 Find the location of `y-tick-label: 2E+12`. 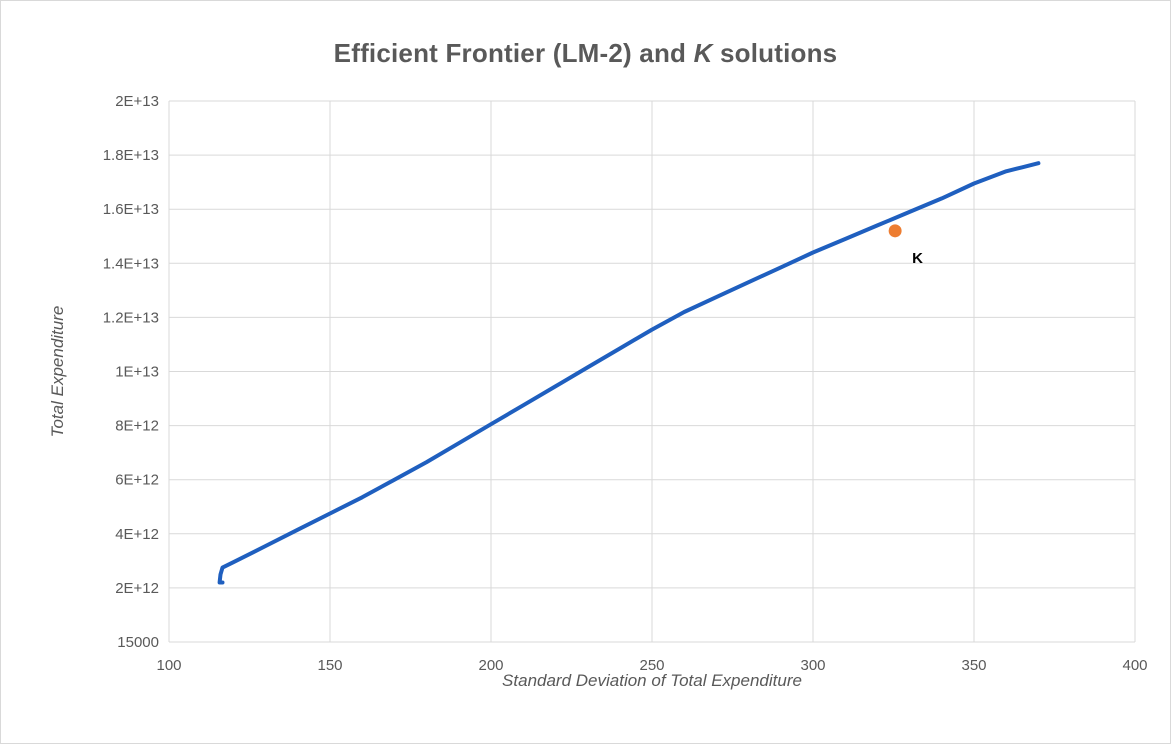

y-tick-label: 2E+12 is located at coordinates (137, 588).